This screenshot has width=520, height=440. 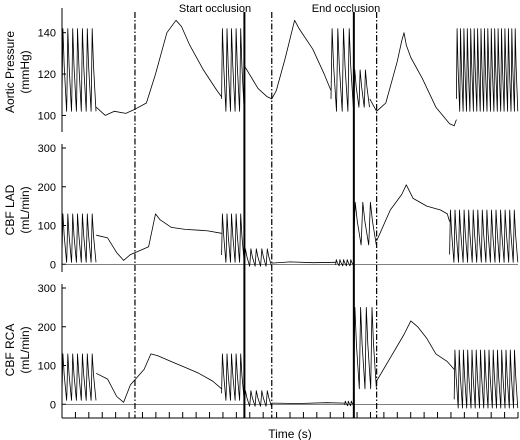 What do you see at coordinates (47, 75) in the screenshot?
I see `y-tick-label: 120` at bounding box center [47, 75].